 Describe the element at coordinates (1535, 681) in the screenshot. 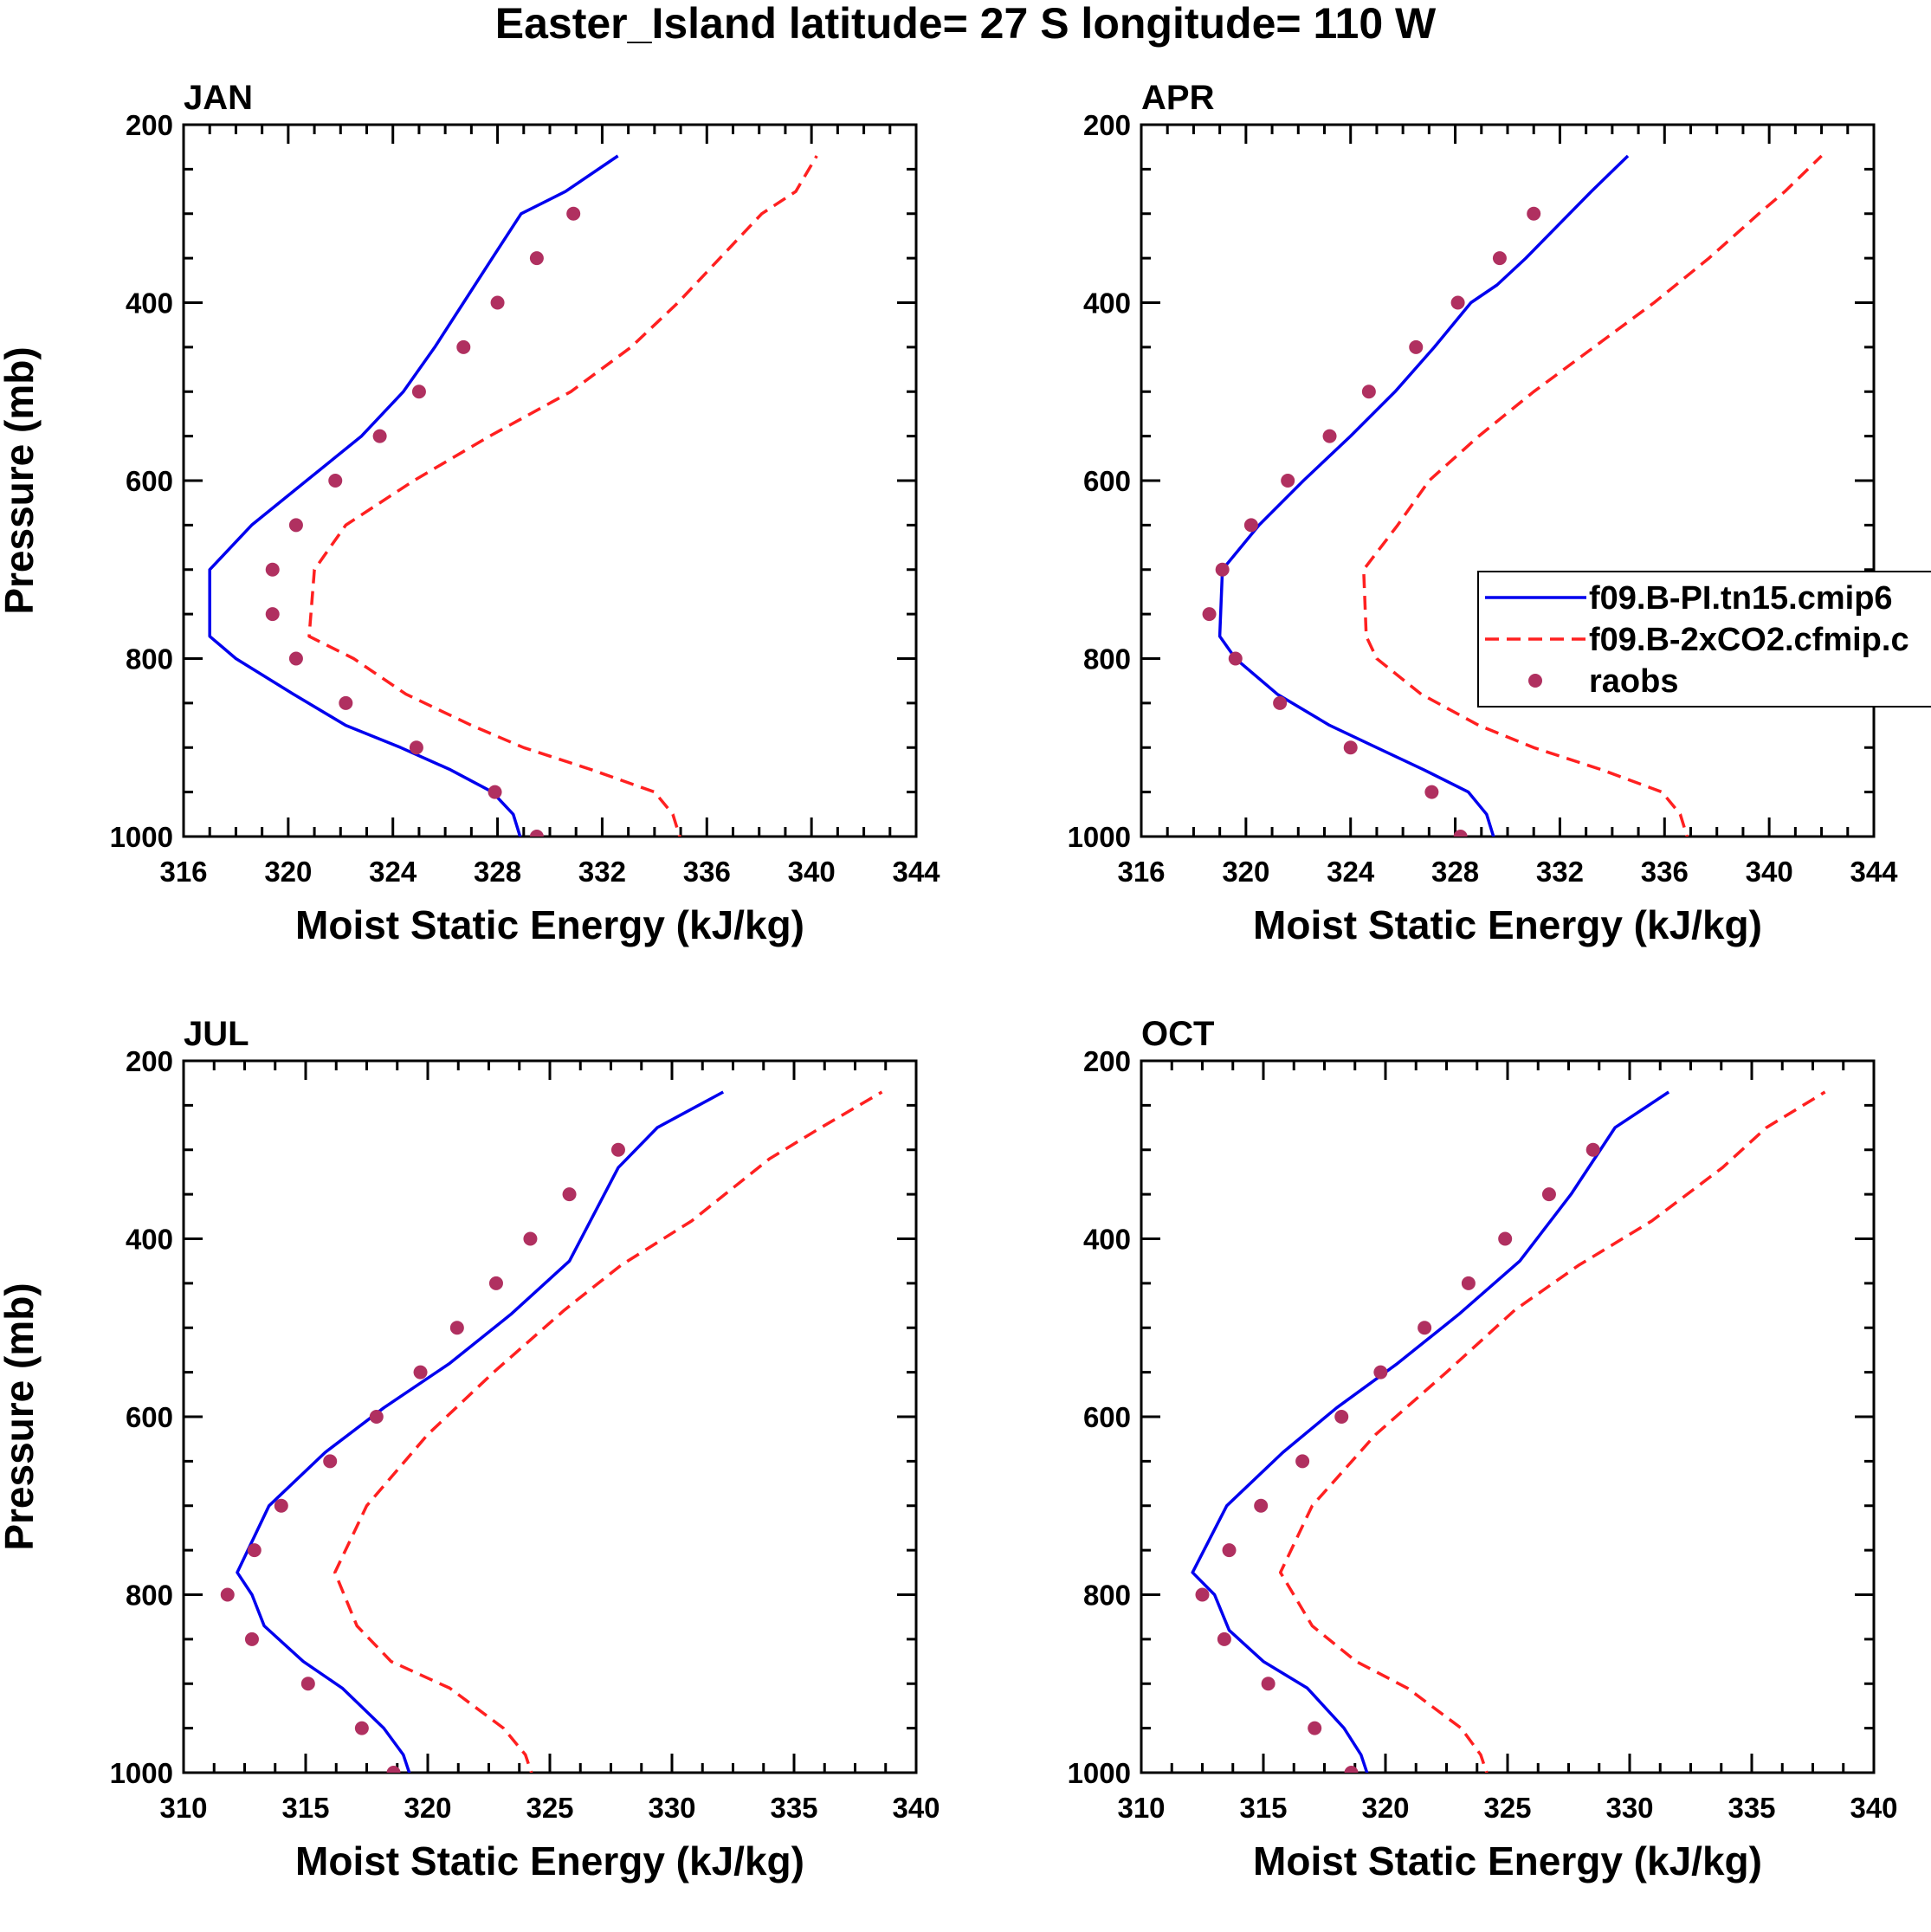

I see `legend-swatch-raobs` at that location.